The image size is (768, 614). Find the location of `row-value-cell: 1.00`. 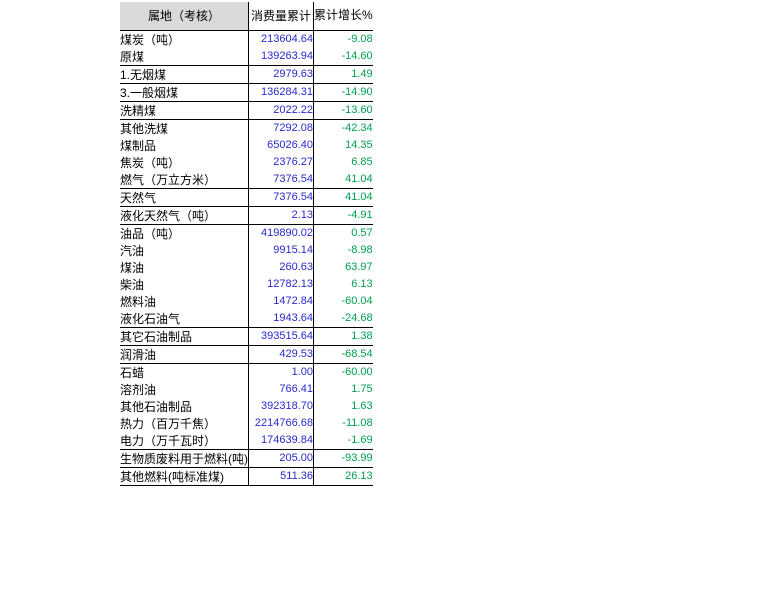

row-value-cell: 1.00 is located at coordinates (281, 372).